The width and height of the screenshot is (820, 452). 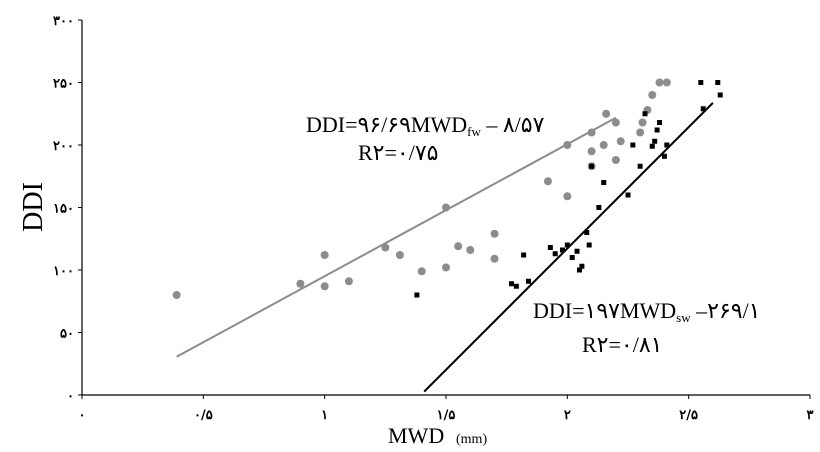 I want to click on y-axis-label: DDI, so click(x=33, y=207).